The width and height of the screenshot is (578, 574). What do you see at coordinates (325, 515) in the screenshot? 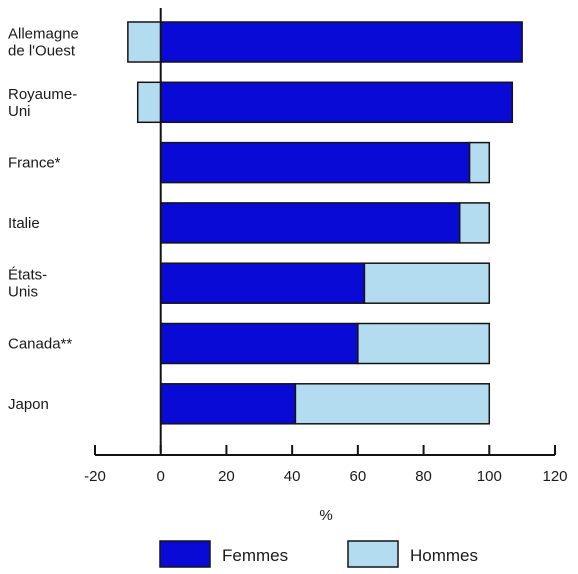
I see `x-axis-label: %` at bounding box center [325, 515].